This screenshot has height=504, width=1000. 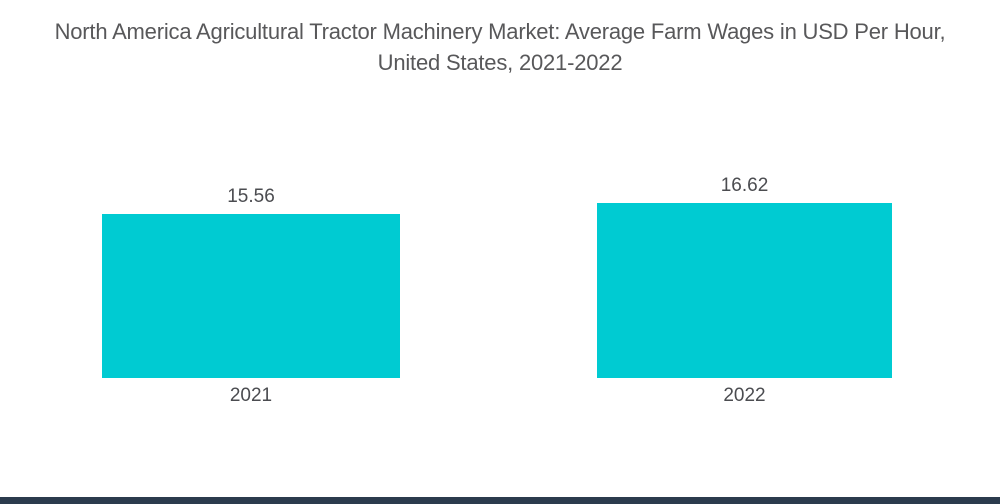 I want to click on bar-value-label-2021: 15.56, so click(x=251, y=196).